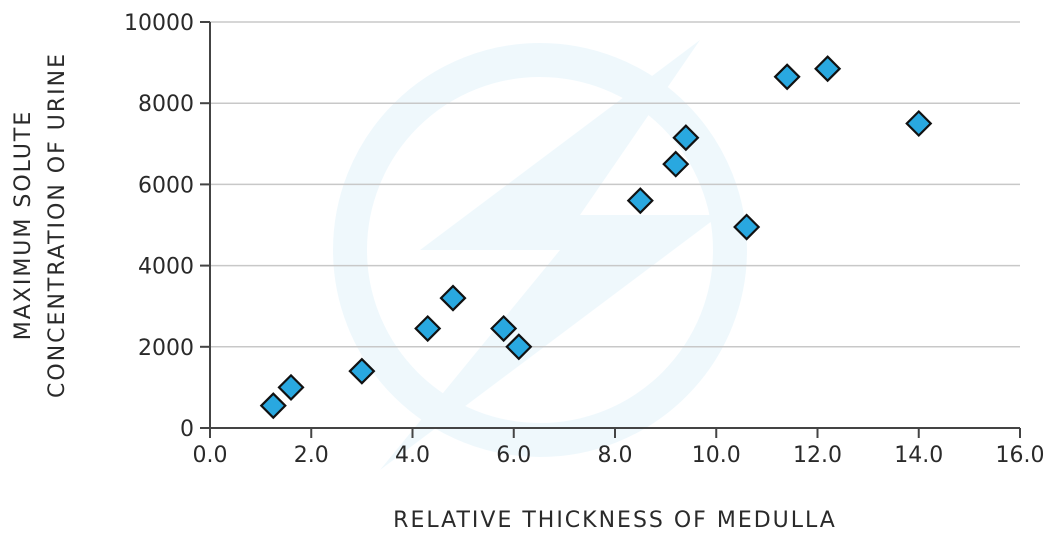 The width and height of the screenshot is (1052, 540). What do you see at coordinates (23, 225) in the screenshot?
I see `y-axis-label-line-1: MAXIMUM SOLUTE` at bounding box center [23, 225].